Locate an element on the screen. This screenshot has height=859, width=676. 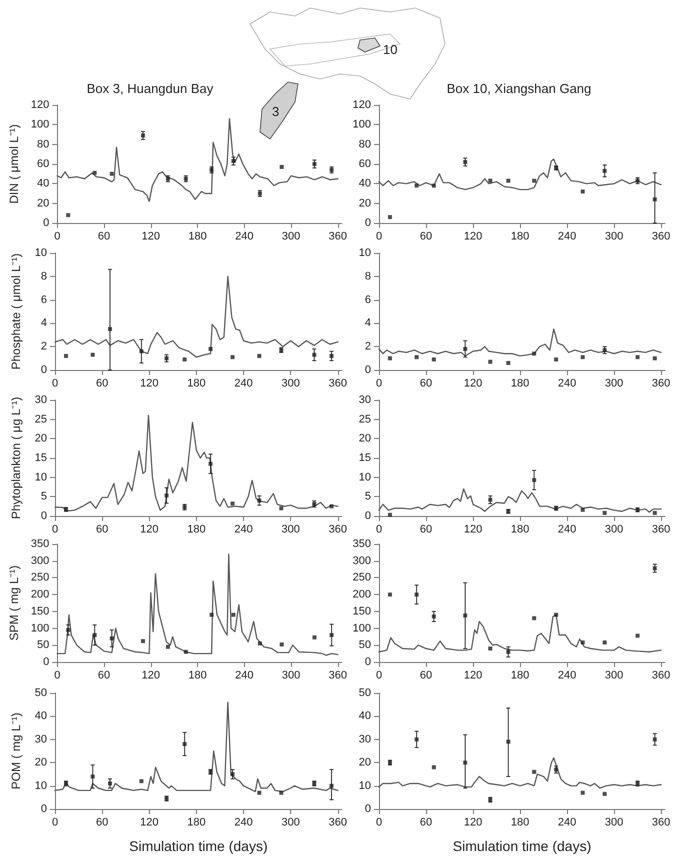
y-tick-label: 60 is located at coordinates (43, 164).